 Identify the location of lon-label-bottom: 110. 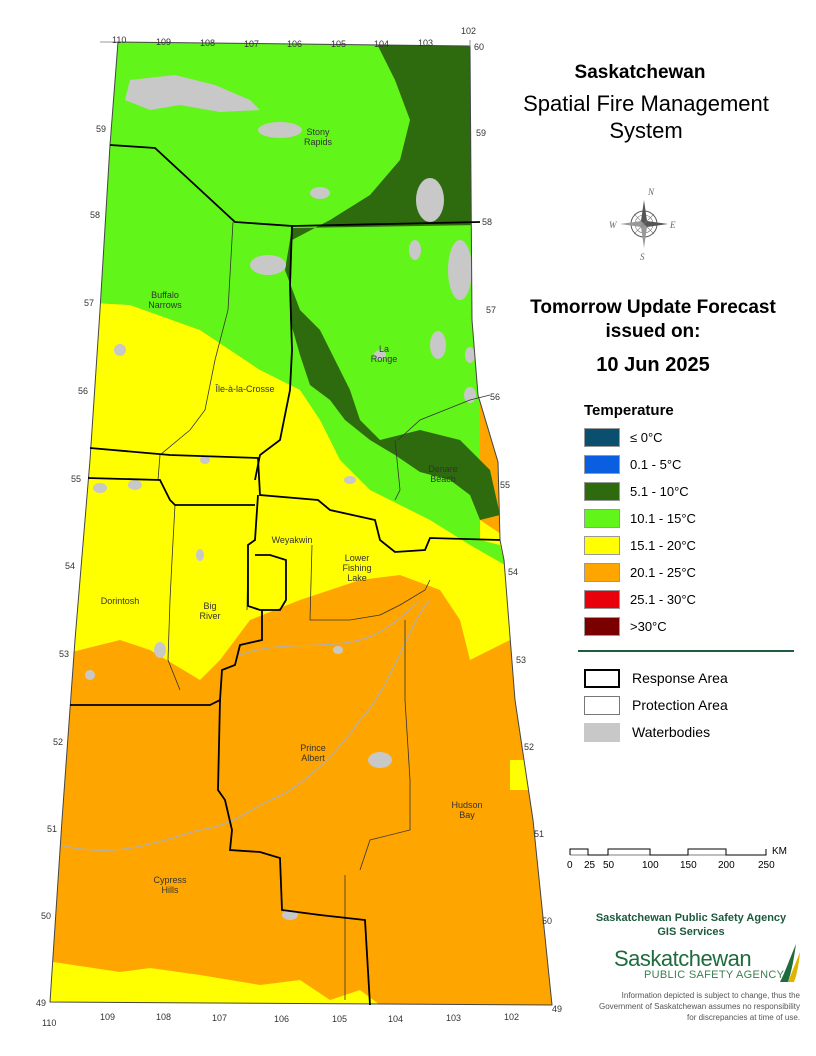
(49, 1023).